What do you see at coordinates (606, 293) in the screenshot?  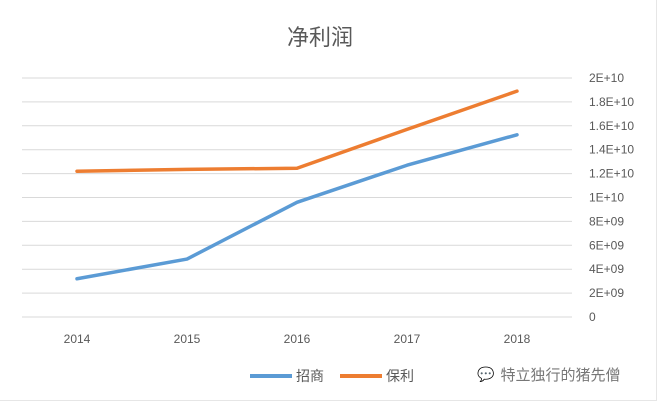 I see `y-tick-label: 2E+09` at bounding box center [606, 293].